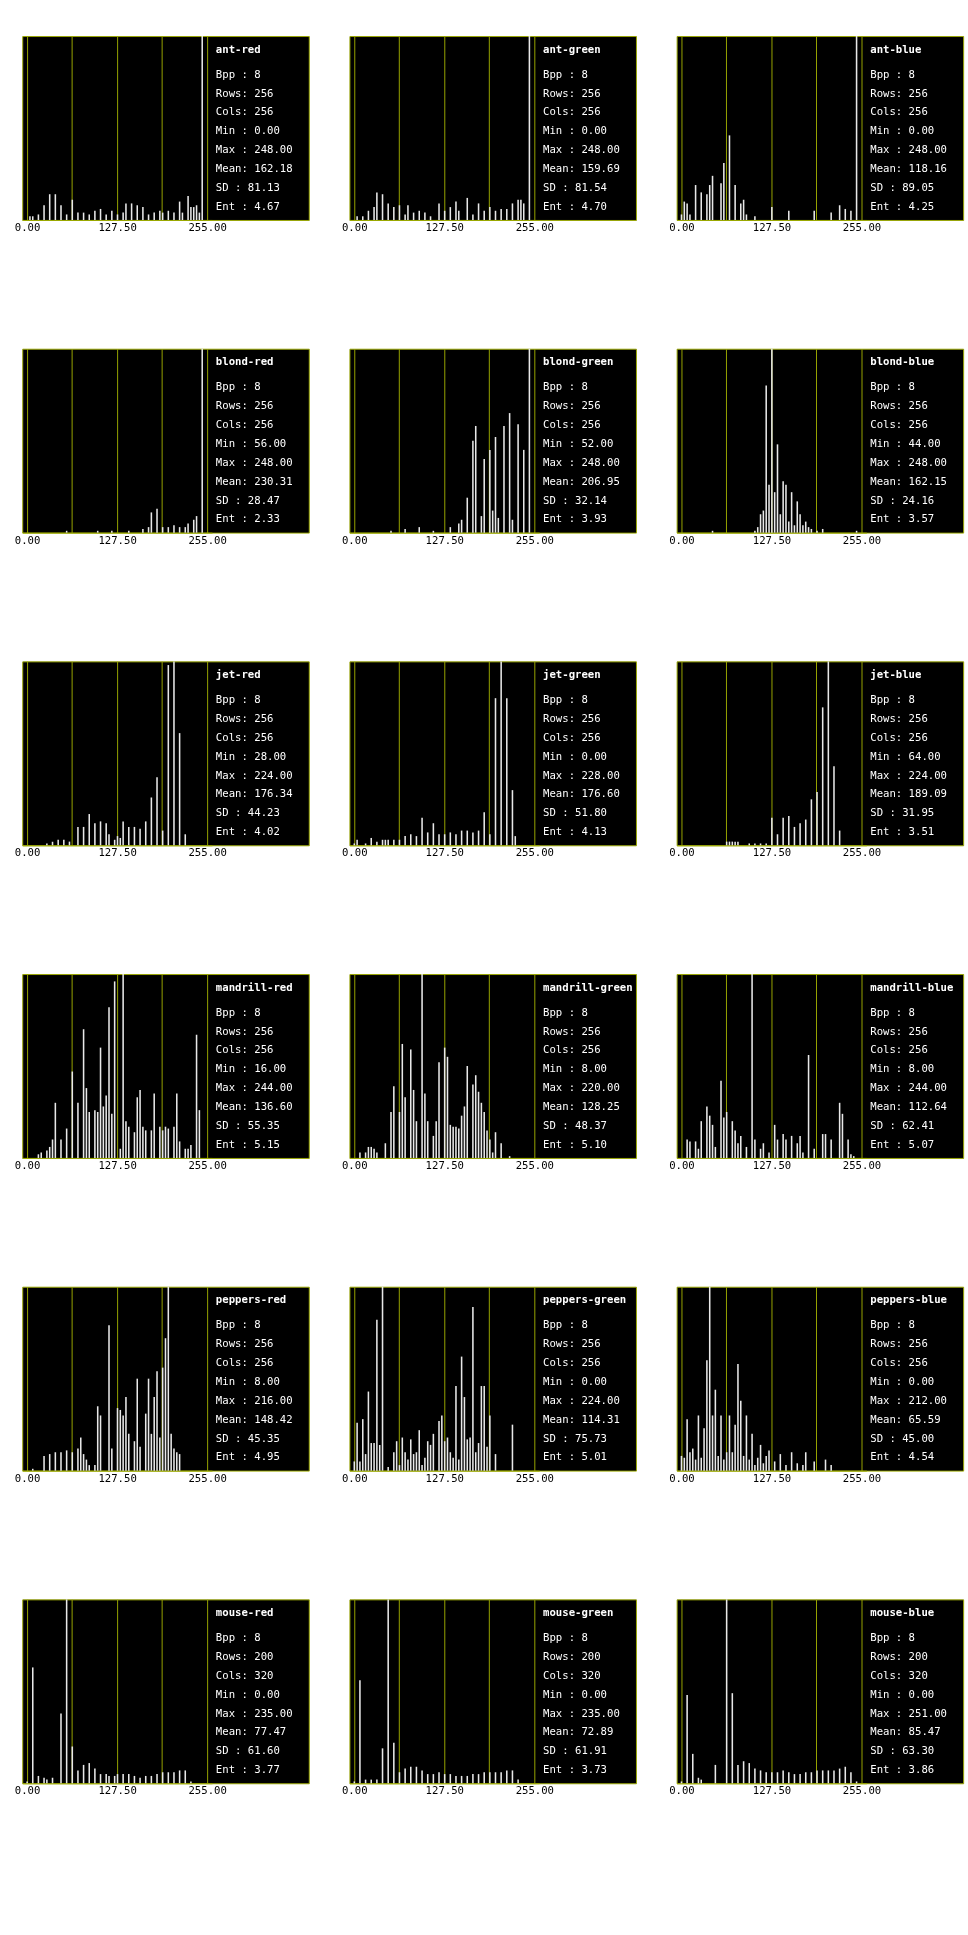 The width and height of the screenshot is (968, 1935). I want to click on text: Mean: 206.95, so click(581, 481).